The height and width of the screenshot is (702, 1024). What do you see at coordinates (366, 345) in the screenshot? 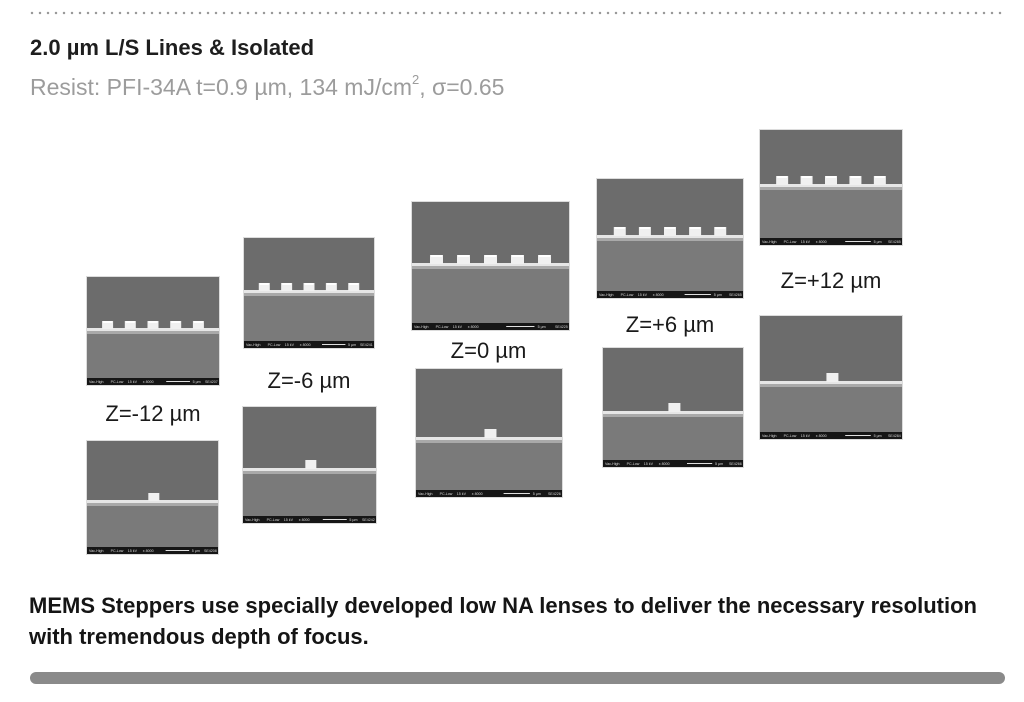
I see `svg-text: SE4241` at bounding box center [366, 345].